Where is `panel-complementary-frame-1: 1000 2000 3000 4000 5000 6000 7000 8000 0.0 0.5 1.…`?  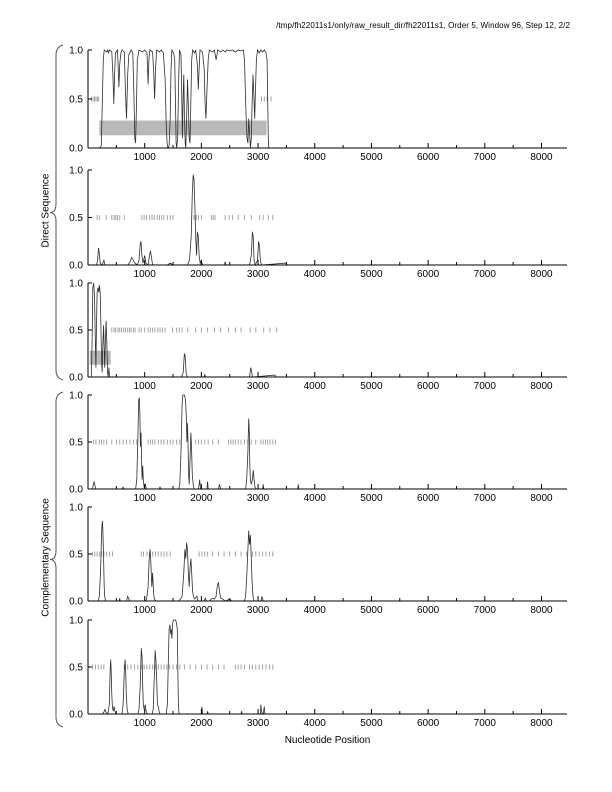
panel-complementary-frame-1: 1000 2000 3000 4000 5000 6000 7000 8000 0.0 0.5 1.… is located at coordinates (318, 447).